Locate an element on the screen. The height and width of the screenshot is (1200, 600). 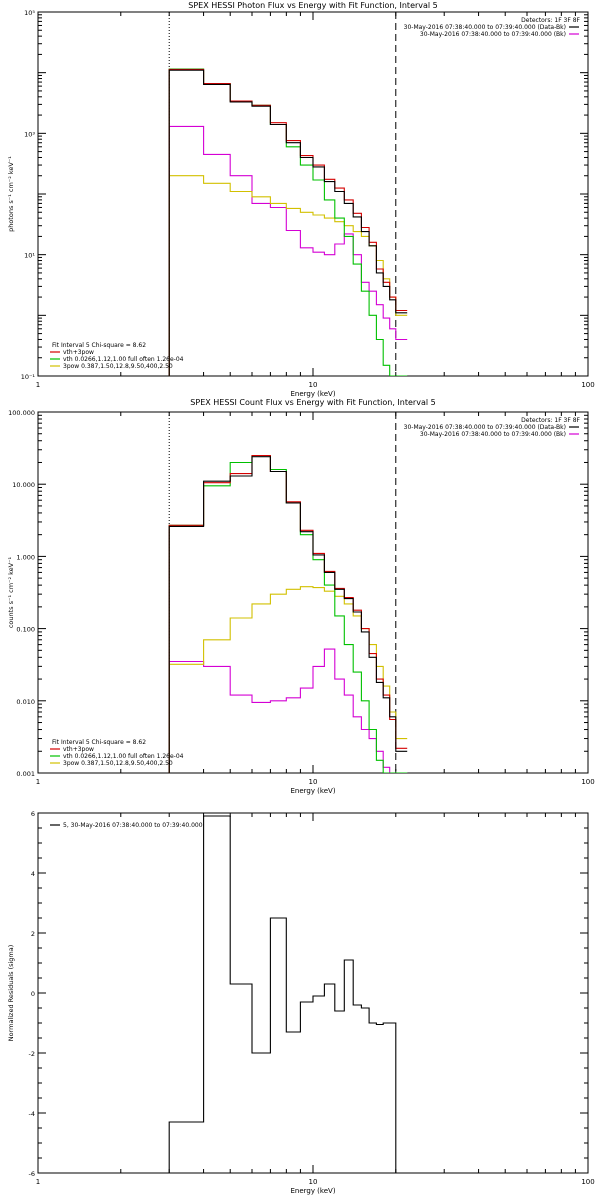
y-tick-label: 2 is located at coordinates (33, 934).